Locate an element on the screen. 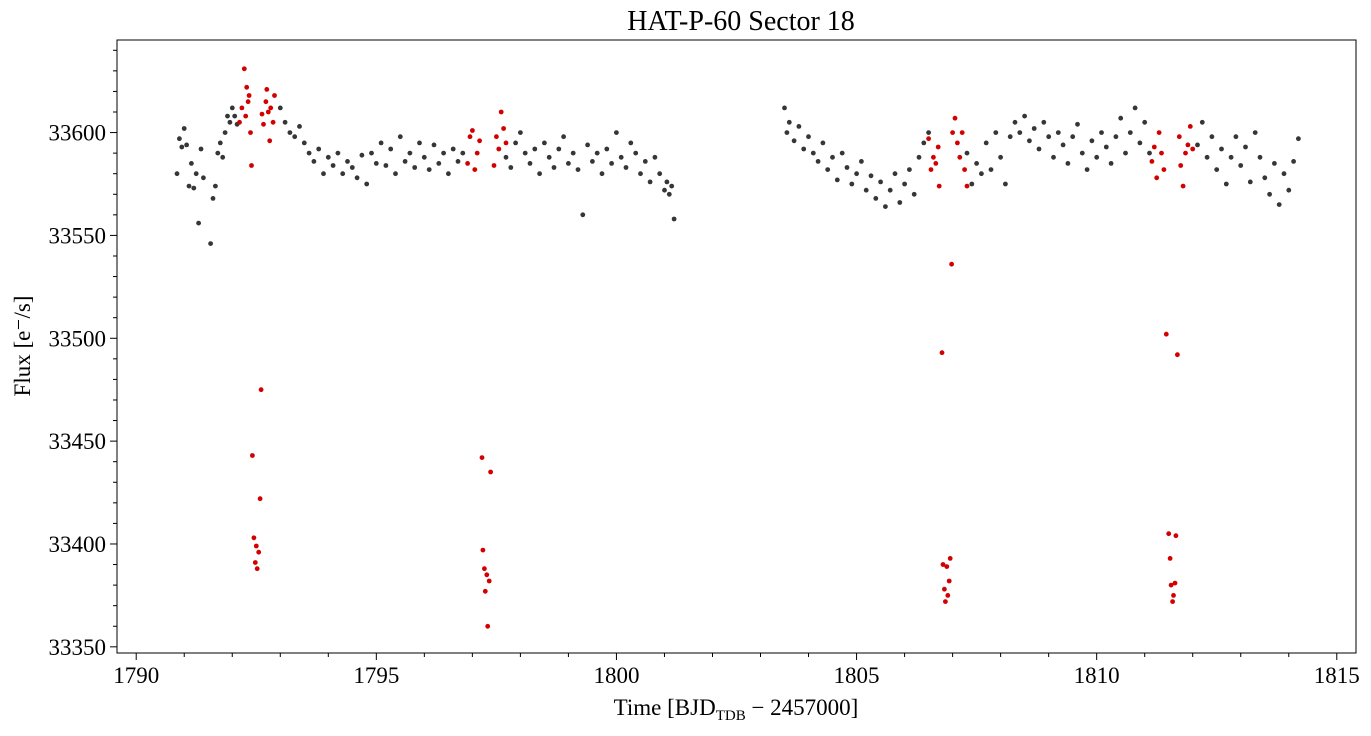 This screenshot has width=1371, height=736. y-axis: 33350 33400 33450 33500 33550 33600 is located at coordinates (83, 354).